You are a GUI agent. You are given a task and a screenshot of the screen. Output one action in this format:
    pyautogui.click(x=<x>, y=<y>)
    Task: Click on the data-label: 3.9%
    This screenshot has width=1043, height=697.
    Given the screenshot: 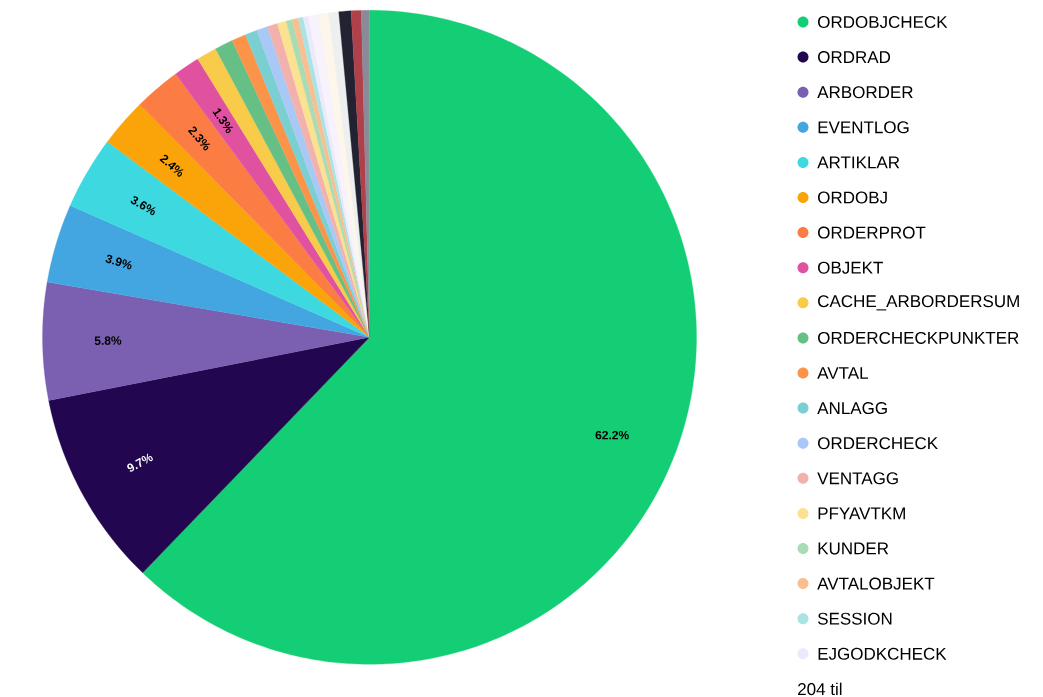 What is the action you would take?
    pyautogui.click(x=118, y=262)
    